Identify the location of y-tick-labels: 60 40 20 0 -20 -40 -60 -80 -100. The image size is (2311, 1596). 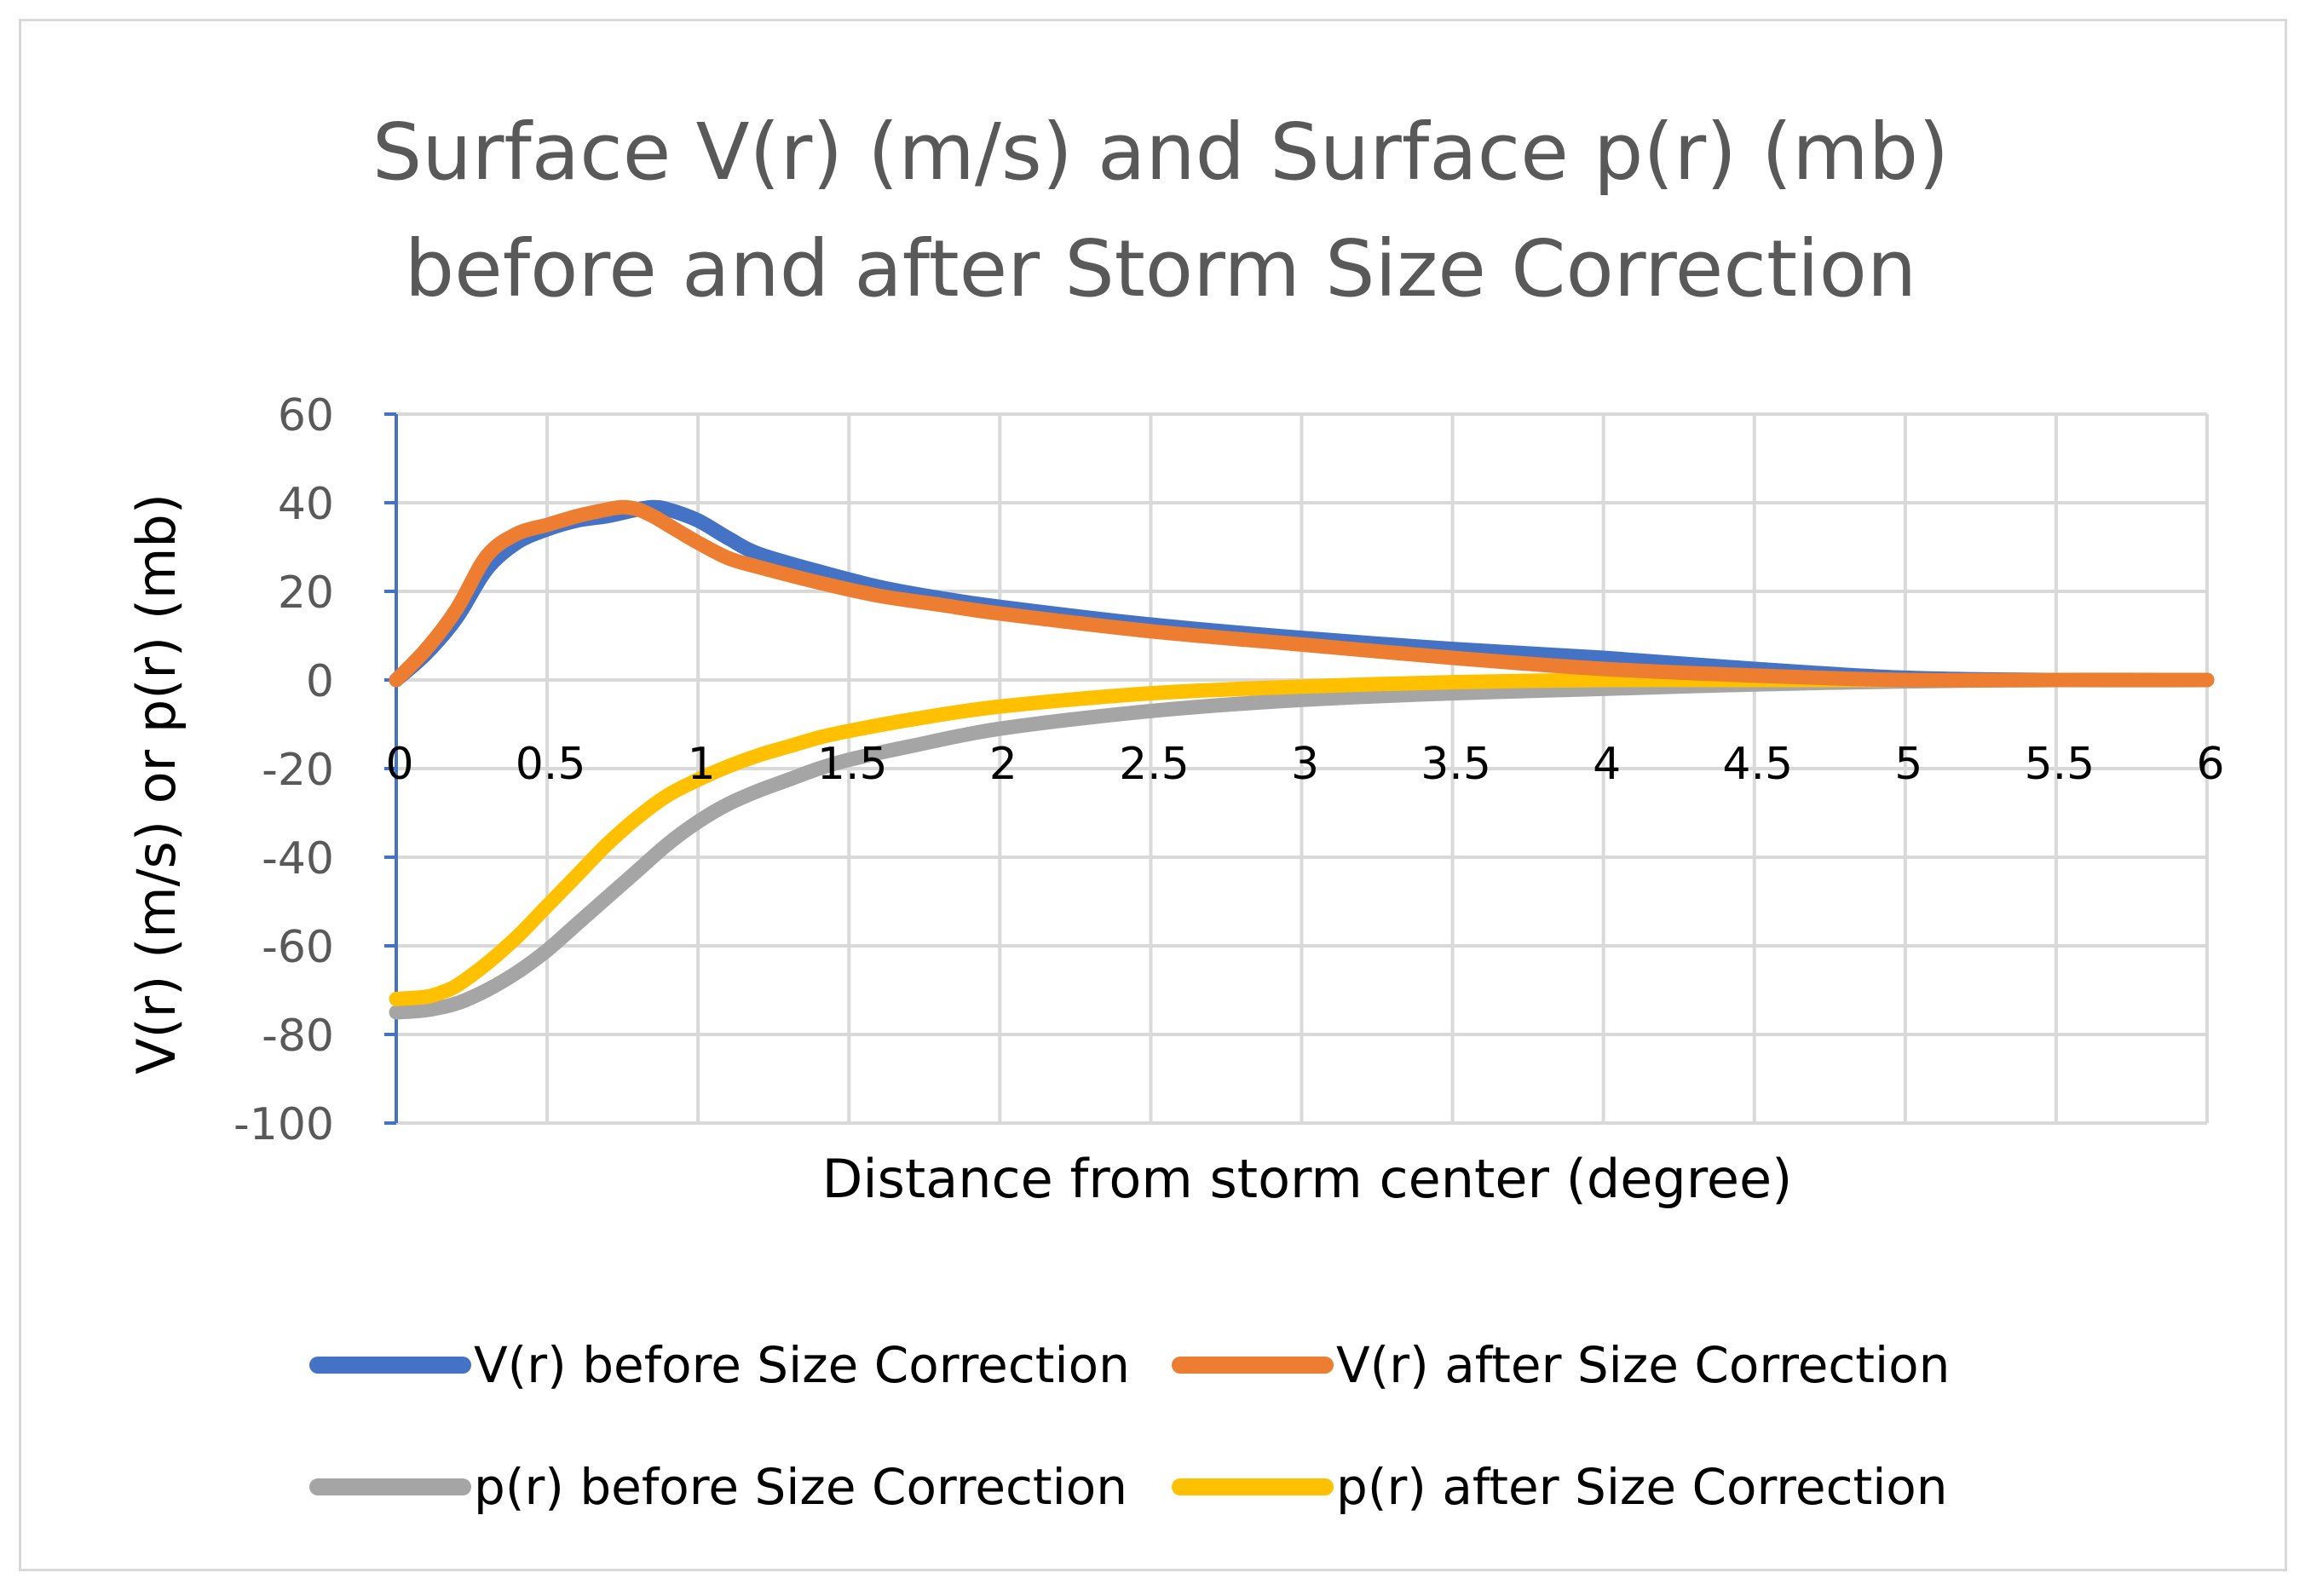
(283, 770).